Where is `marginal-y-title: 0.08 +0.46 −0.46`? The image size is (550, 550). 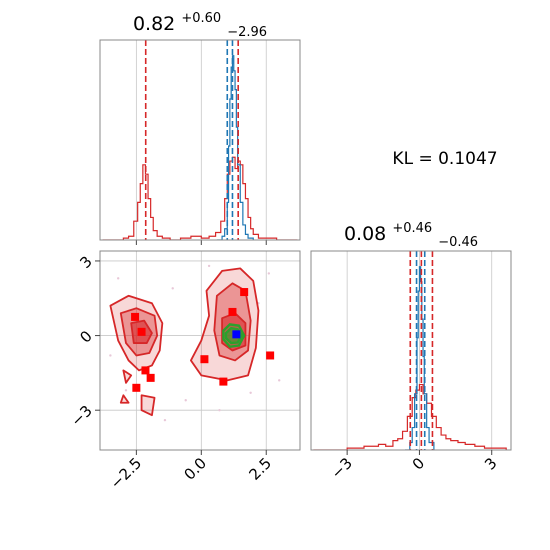 marginal-y-title: 0.08 +0.46 −0.46 is located at coordinates (411, 232).